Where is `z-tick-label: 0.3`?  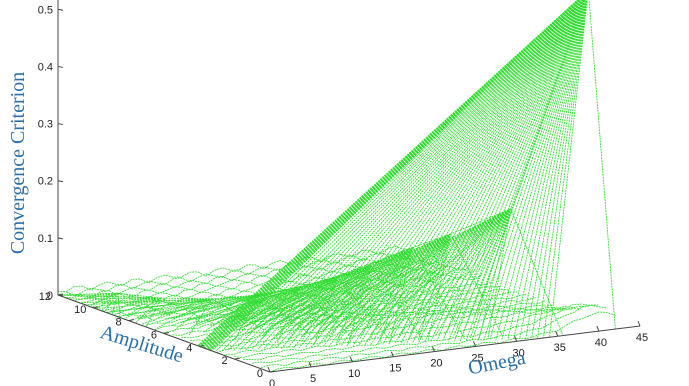
z-tick-label: 0.3 is located at coordinates (45, 125).